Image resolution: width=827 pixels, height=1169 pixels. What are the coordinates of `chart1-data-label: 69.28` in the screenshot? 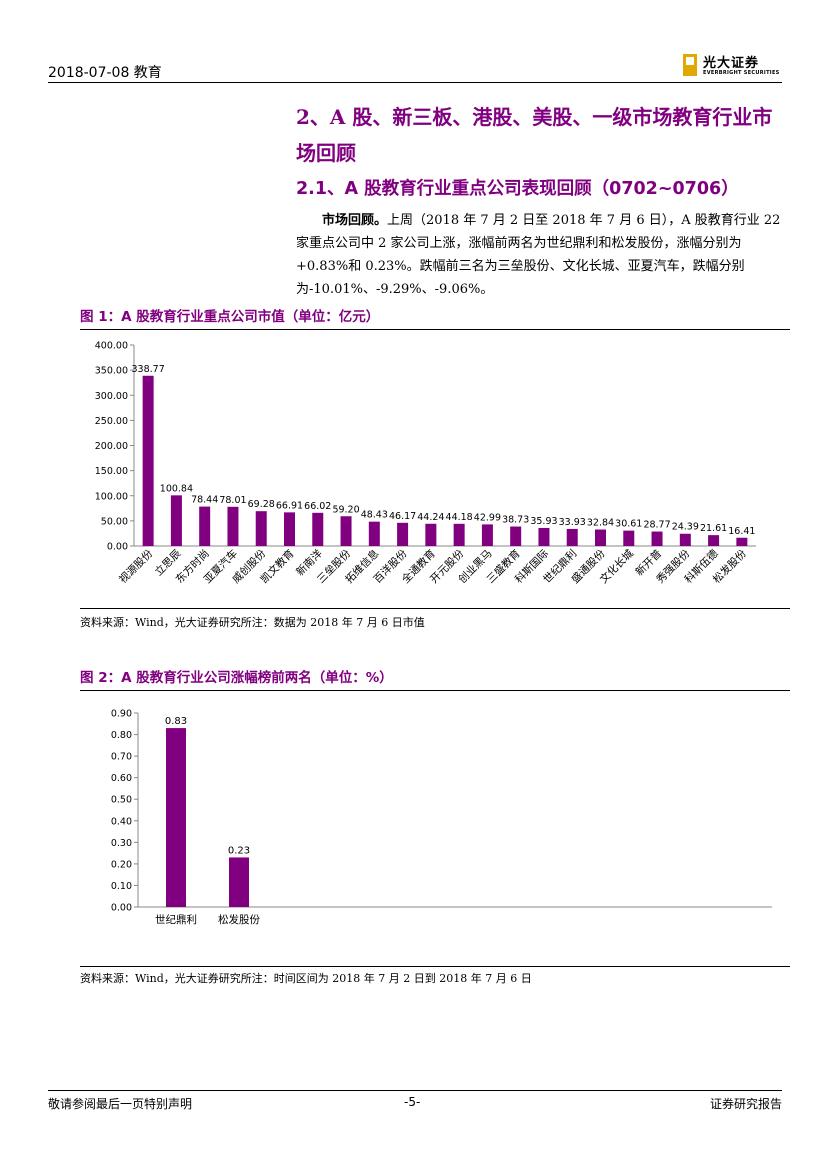 It's located at (261, 504).